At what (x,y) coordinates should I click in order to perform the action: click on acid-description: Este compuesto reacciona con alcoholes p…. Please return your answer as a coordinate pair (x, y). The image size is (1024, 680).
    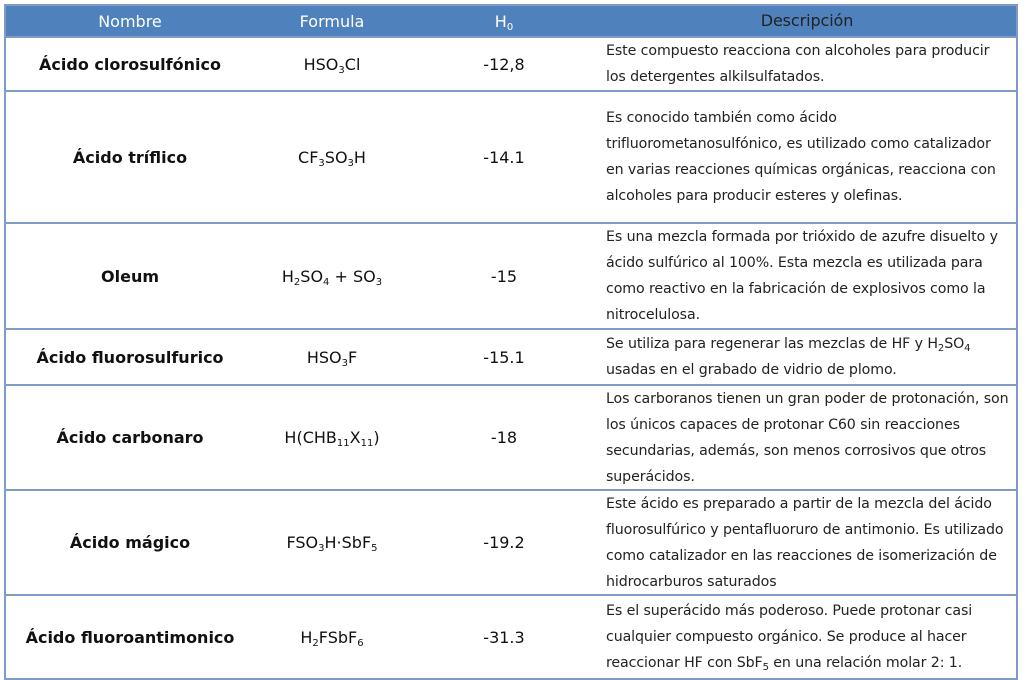
    Looking at the image, I should click on (798, 64).